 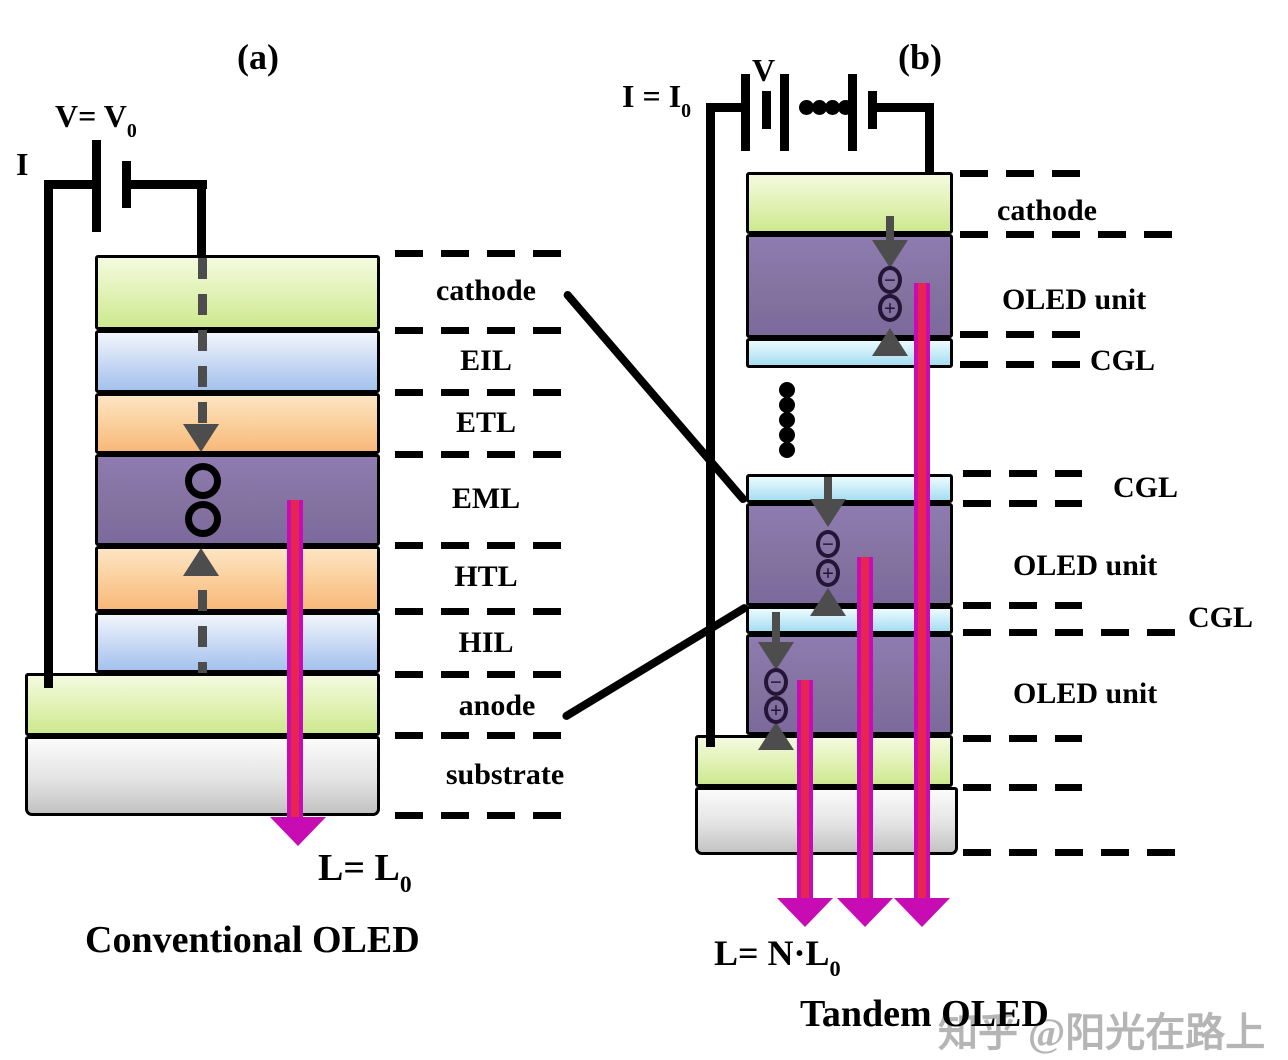 What do you see at coordinates (655, 397) in the screenshot?
I see `connector-cathode-to-cgl-line` at bounding box center [655, 397].